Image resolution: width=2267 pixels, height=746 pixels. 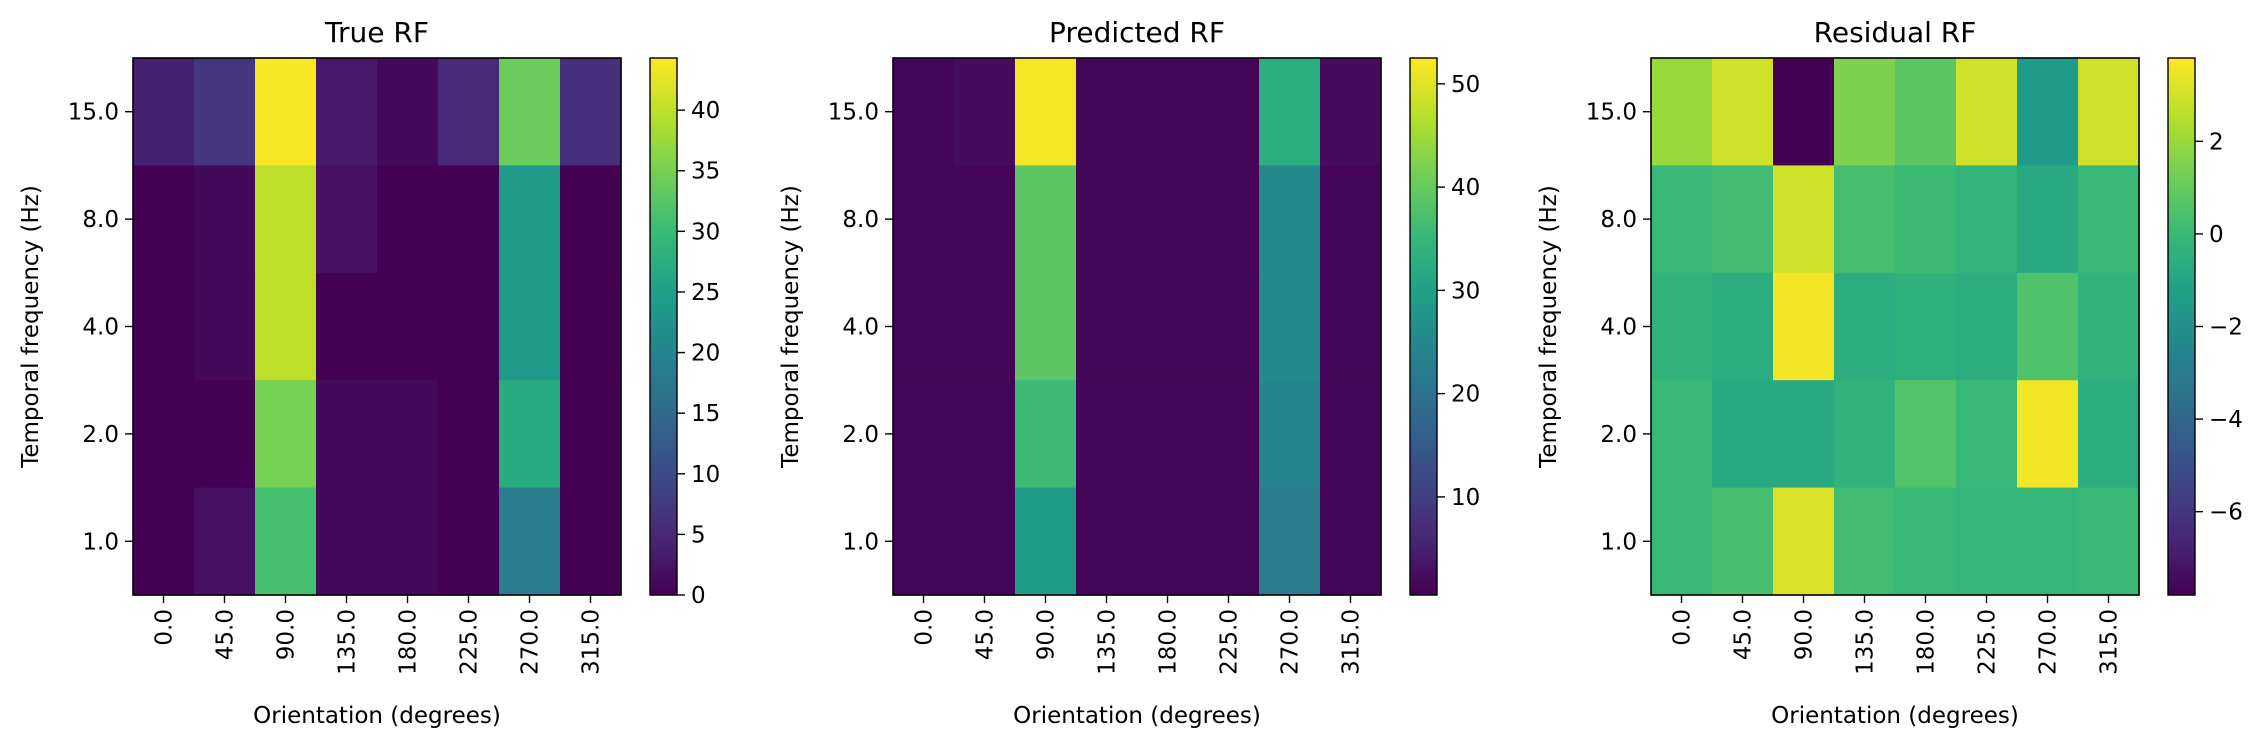 What do you see at coordinates (705, 293) in the screenshot?
I see `colorbar-tick-label: 25` at bounding box center [705, 293].